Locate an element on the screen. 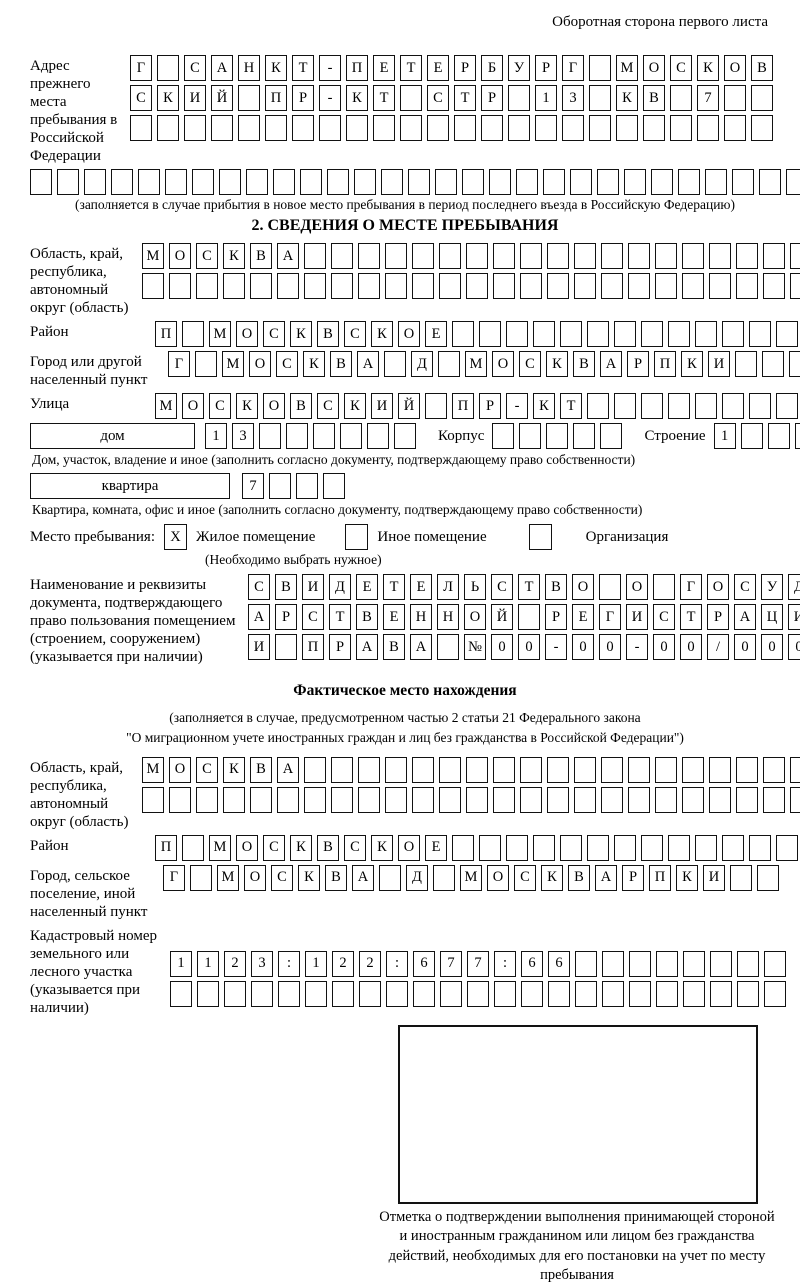  char-cell: С is located at coordinates (195, 68).